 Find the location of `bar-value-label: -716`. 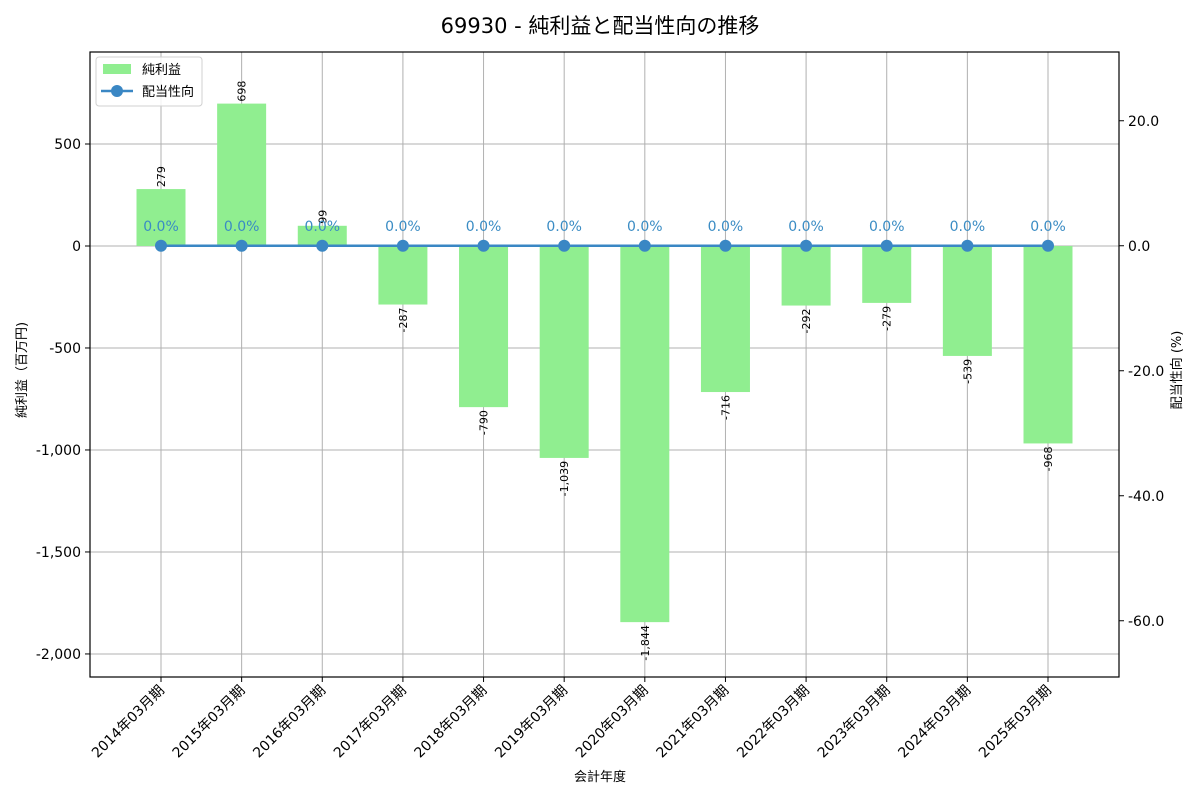

bar-value-label: -716 is located at coordinates (725, 407).